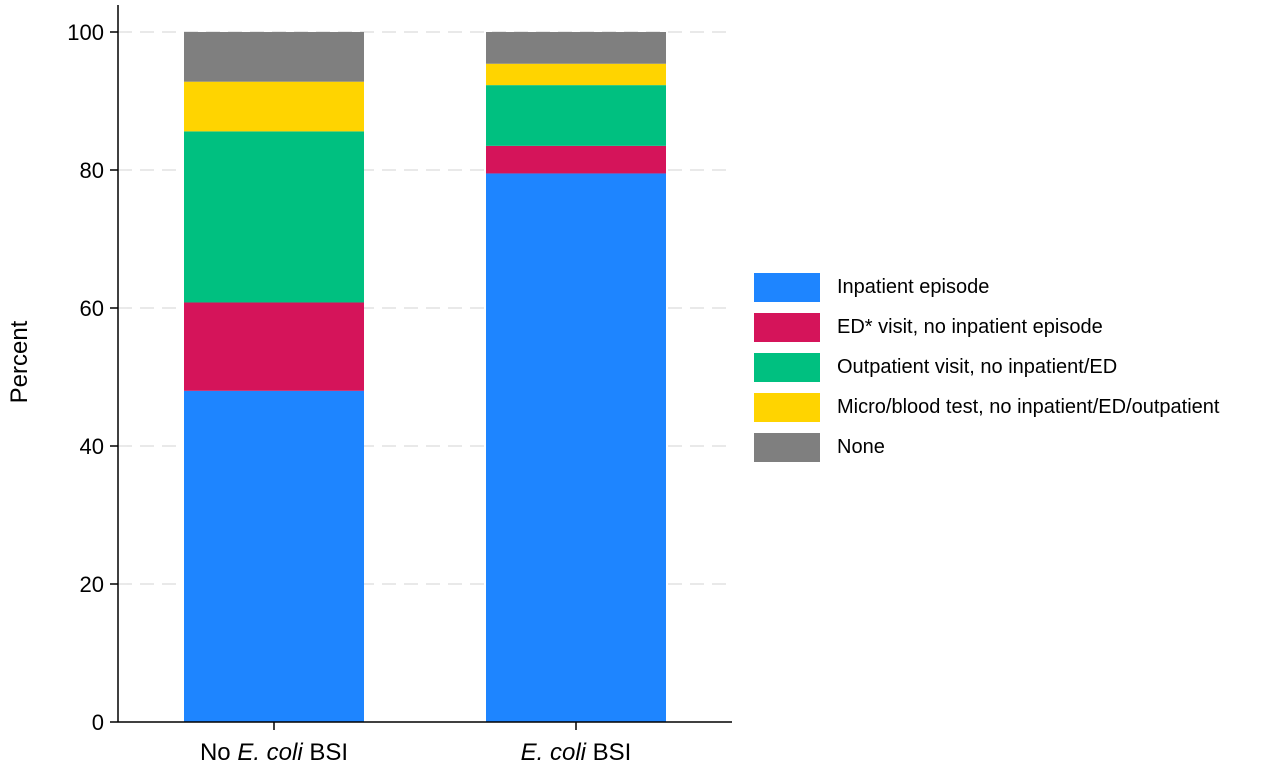 This screenshot has width=1280, height=768. I want to click on legend-item: Outpatient visit, no inpatient/ED, so click(986, 367).